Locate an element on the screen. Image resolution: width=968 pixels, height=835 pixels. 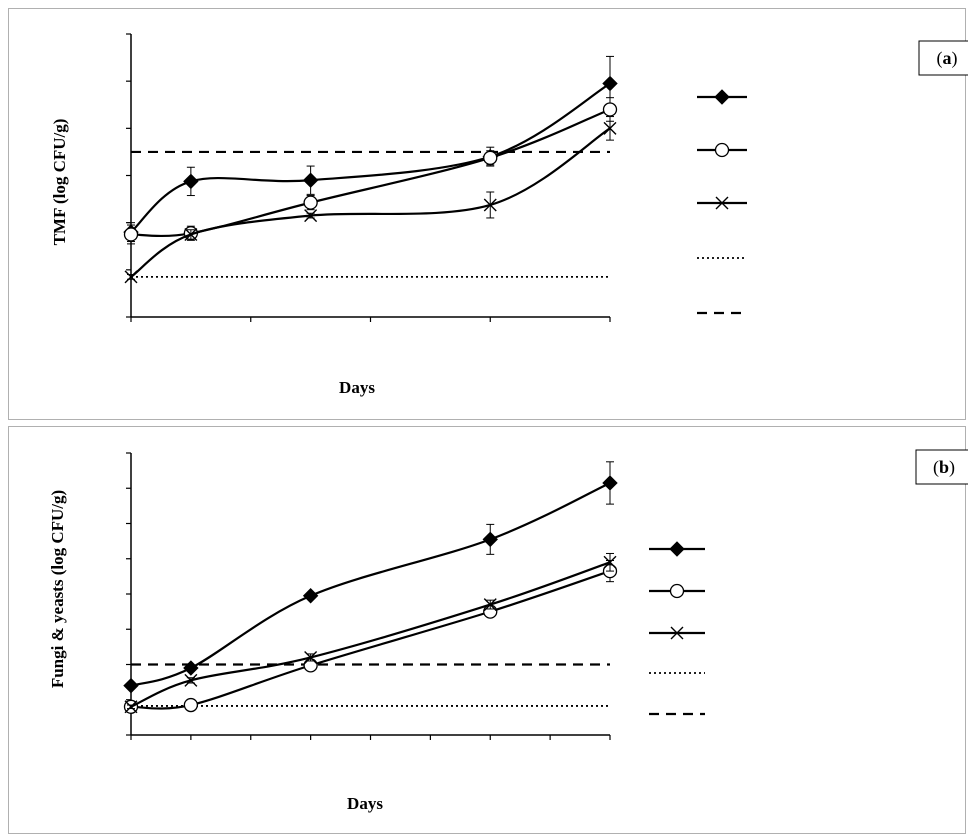
panel-label-b-letter: b is located at coordinates (944, 467).